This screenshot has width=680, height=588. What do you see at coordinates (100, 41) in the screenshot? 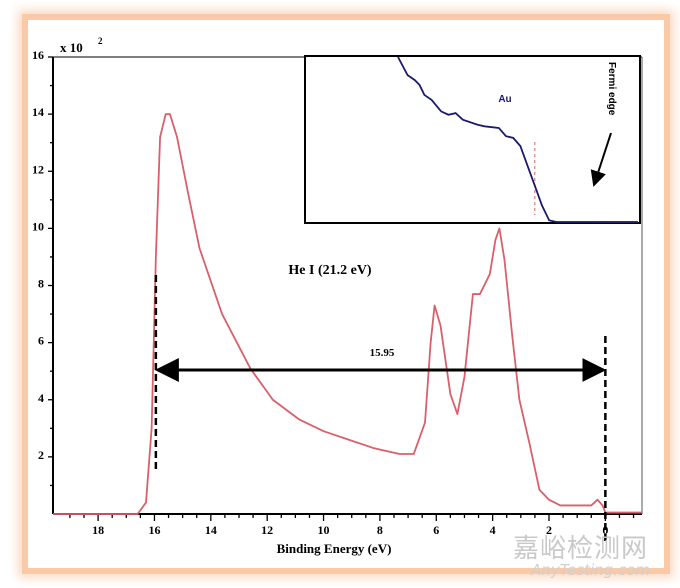
I see `y-multiplier-exponent: 2` at bounding box center [100, 41].